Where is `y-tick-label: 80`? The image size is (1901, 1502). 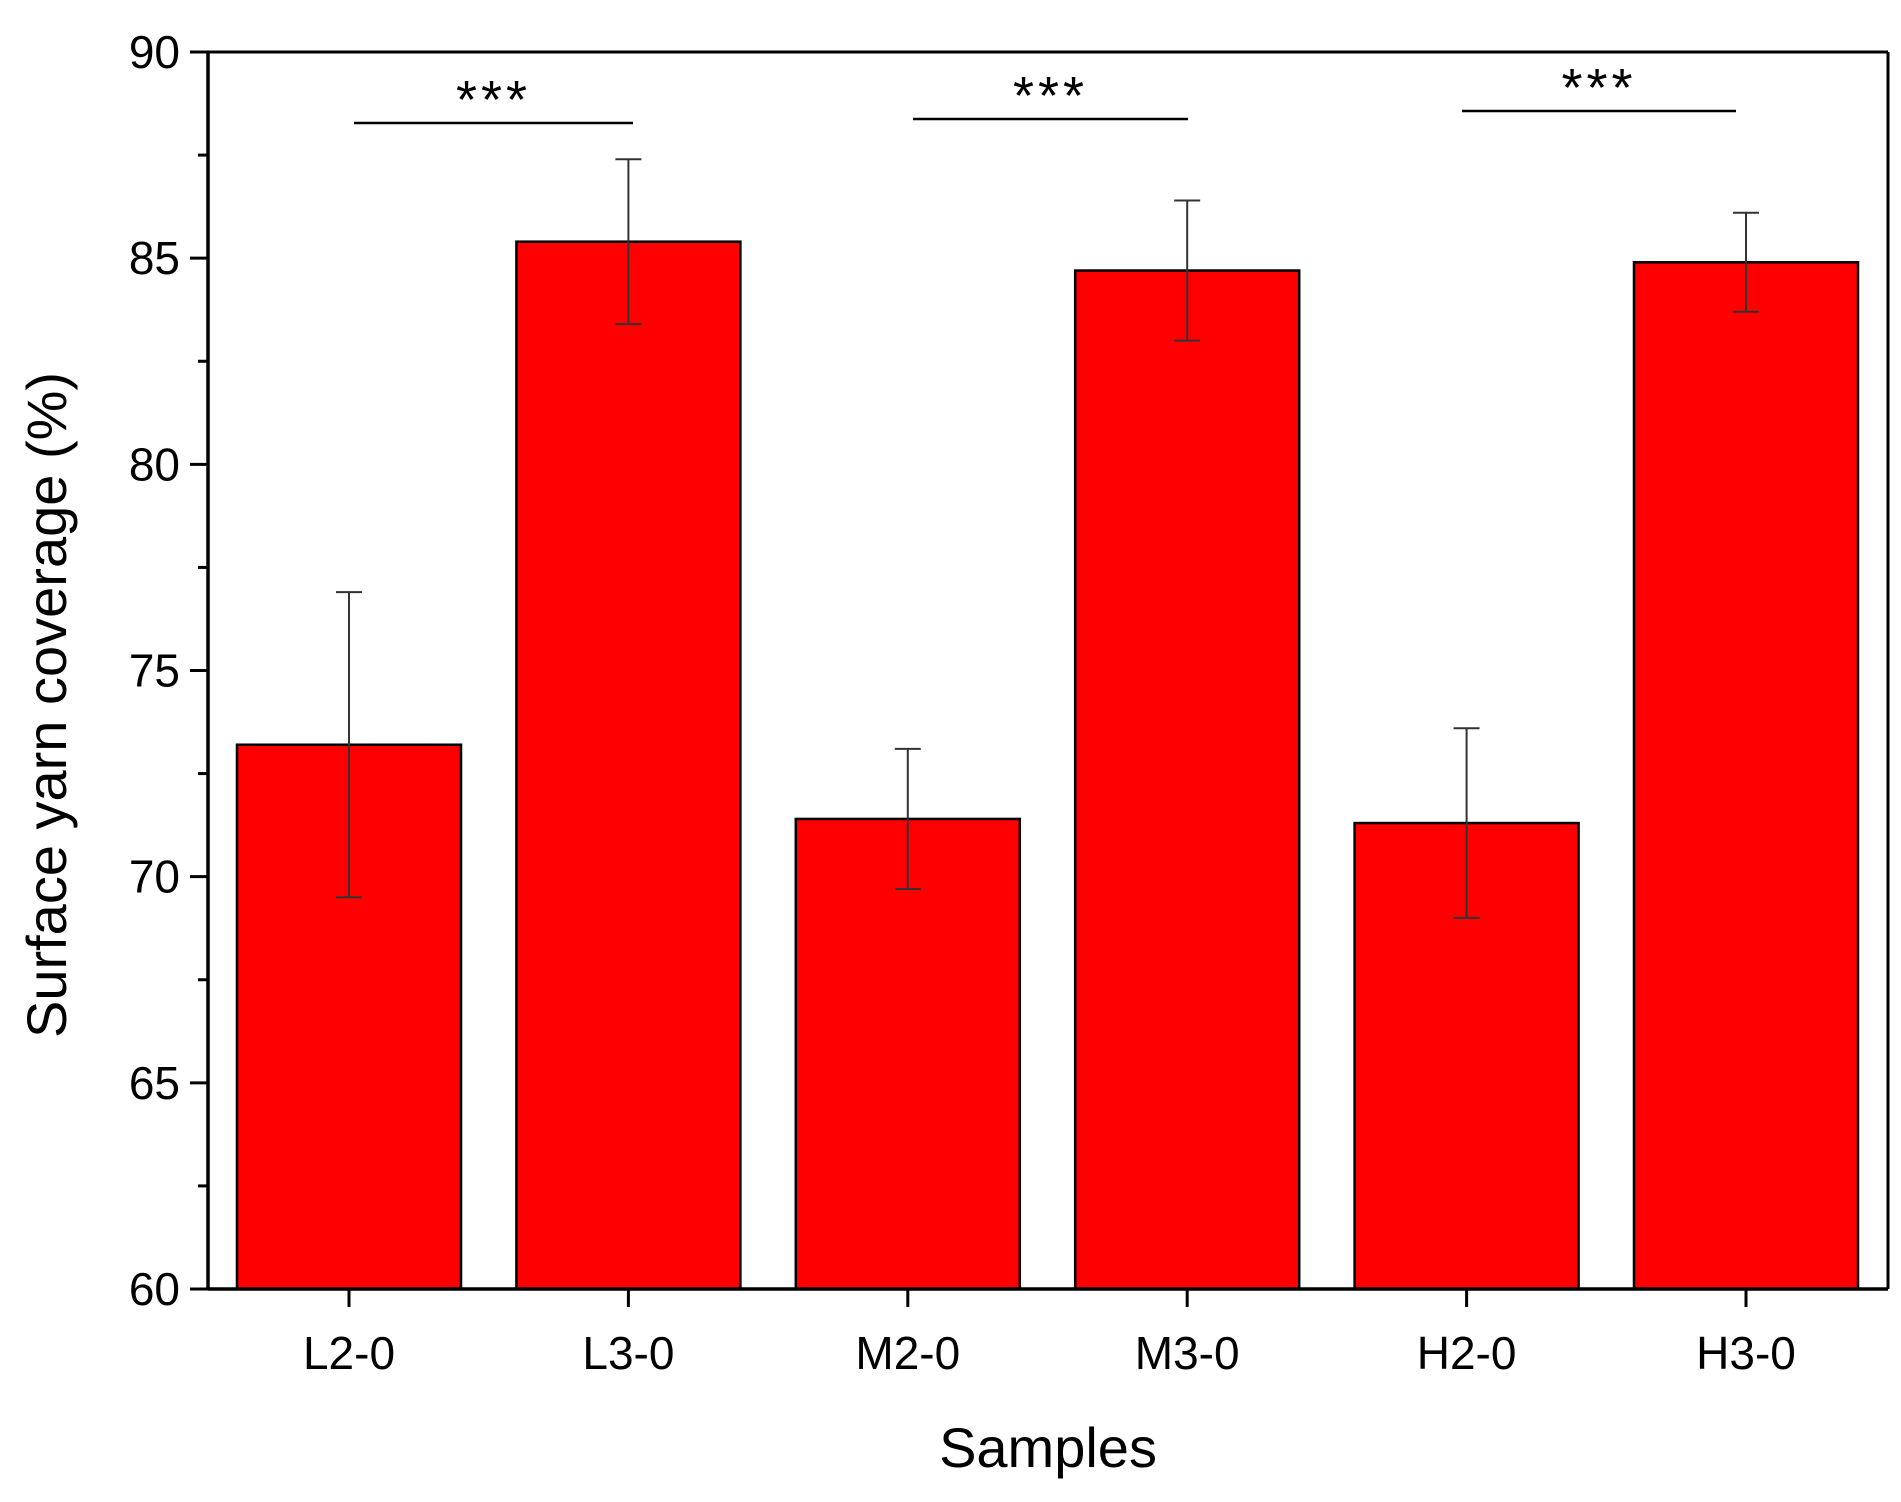
y-tick-label: 80 is located at coordinates (154, 464).